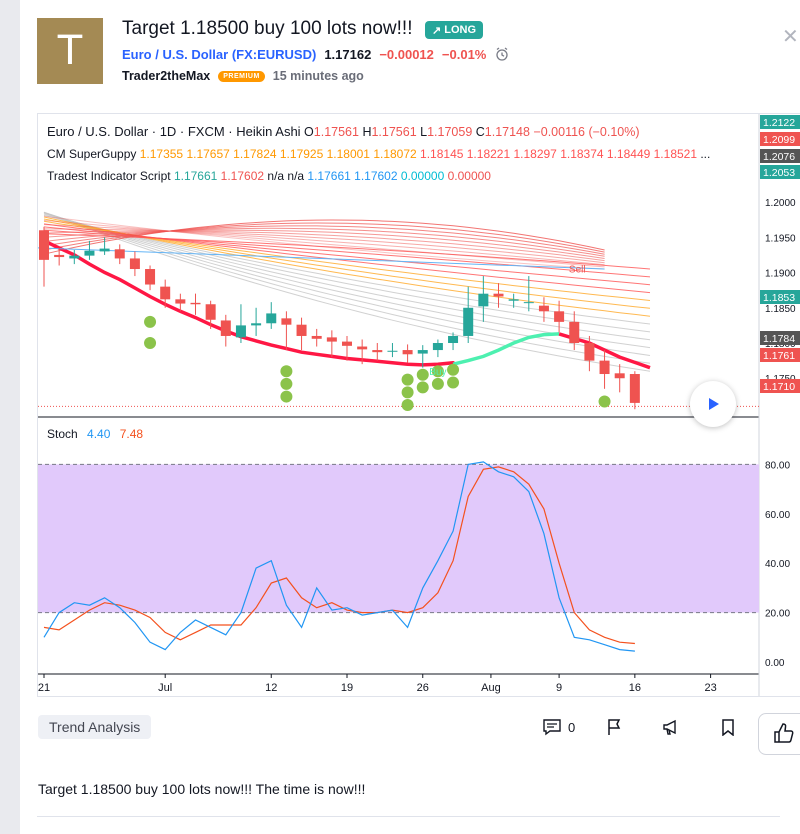 The width and height of the screenshot is (800, 834). Describe the element at coordinates (577, 270) in the screenshot. I see `sell-marker: Sell` at that location.